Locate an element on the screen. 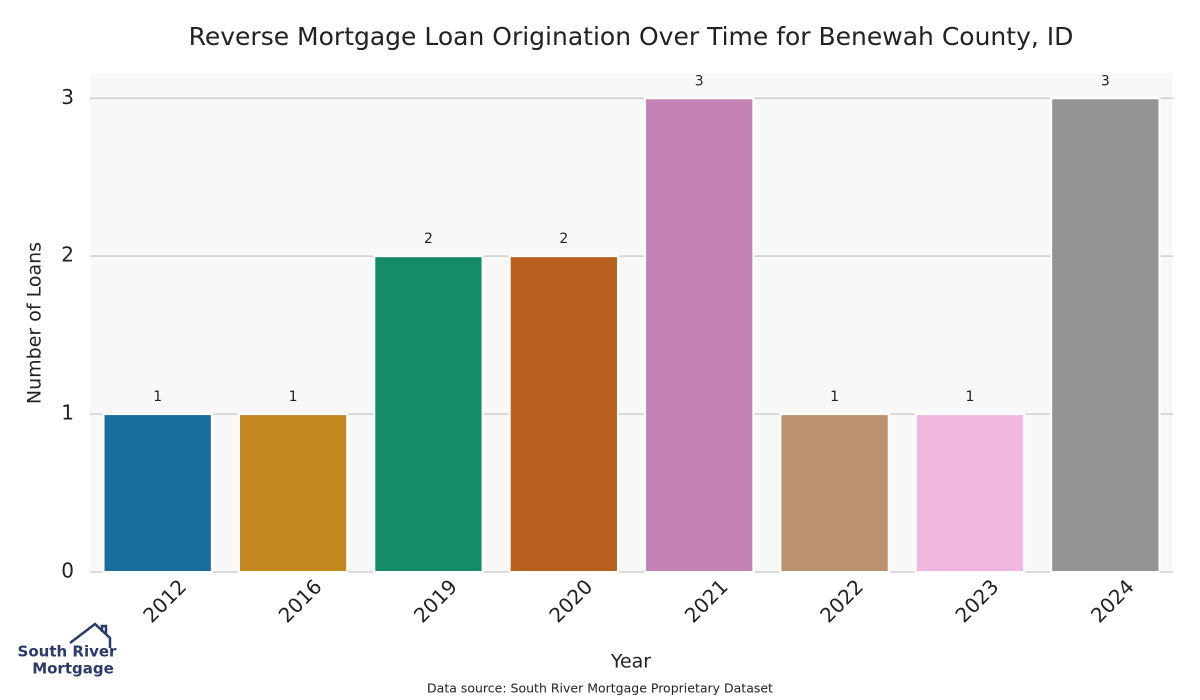 The width and height of the screenshot is (1200, 700). y-tick-label: 0 is located at coordinates (67, 571).